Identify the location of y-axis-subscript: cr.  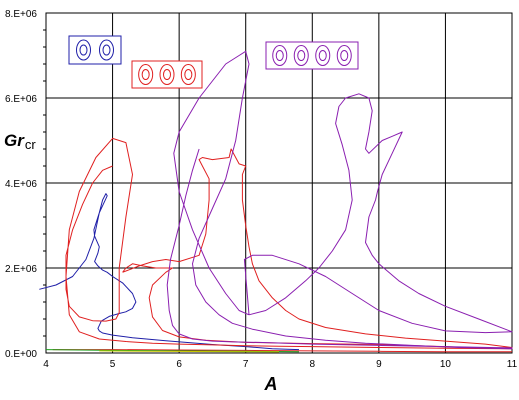
(31, 144).